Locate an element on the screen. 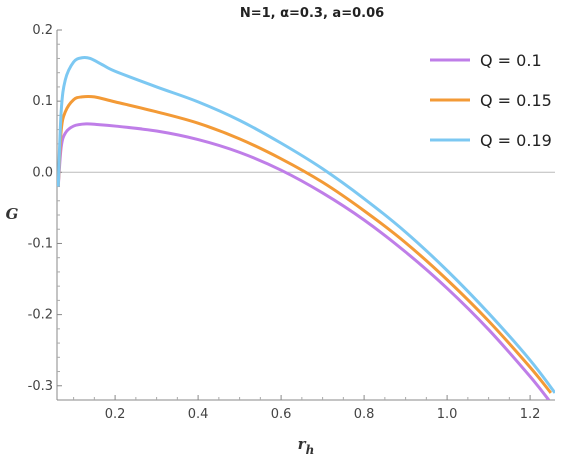 The image size is (567, 461). y-ticks: -0.3 -0.2 -0.1 0.0 0.1 0.2 is located at coordinates (45, 208).